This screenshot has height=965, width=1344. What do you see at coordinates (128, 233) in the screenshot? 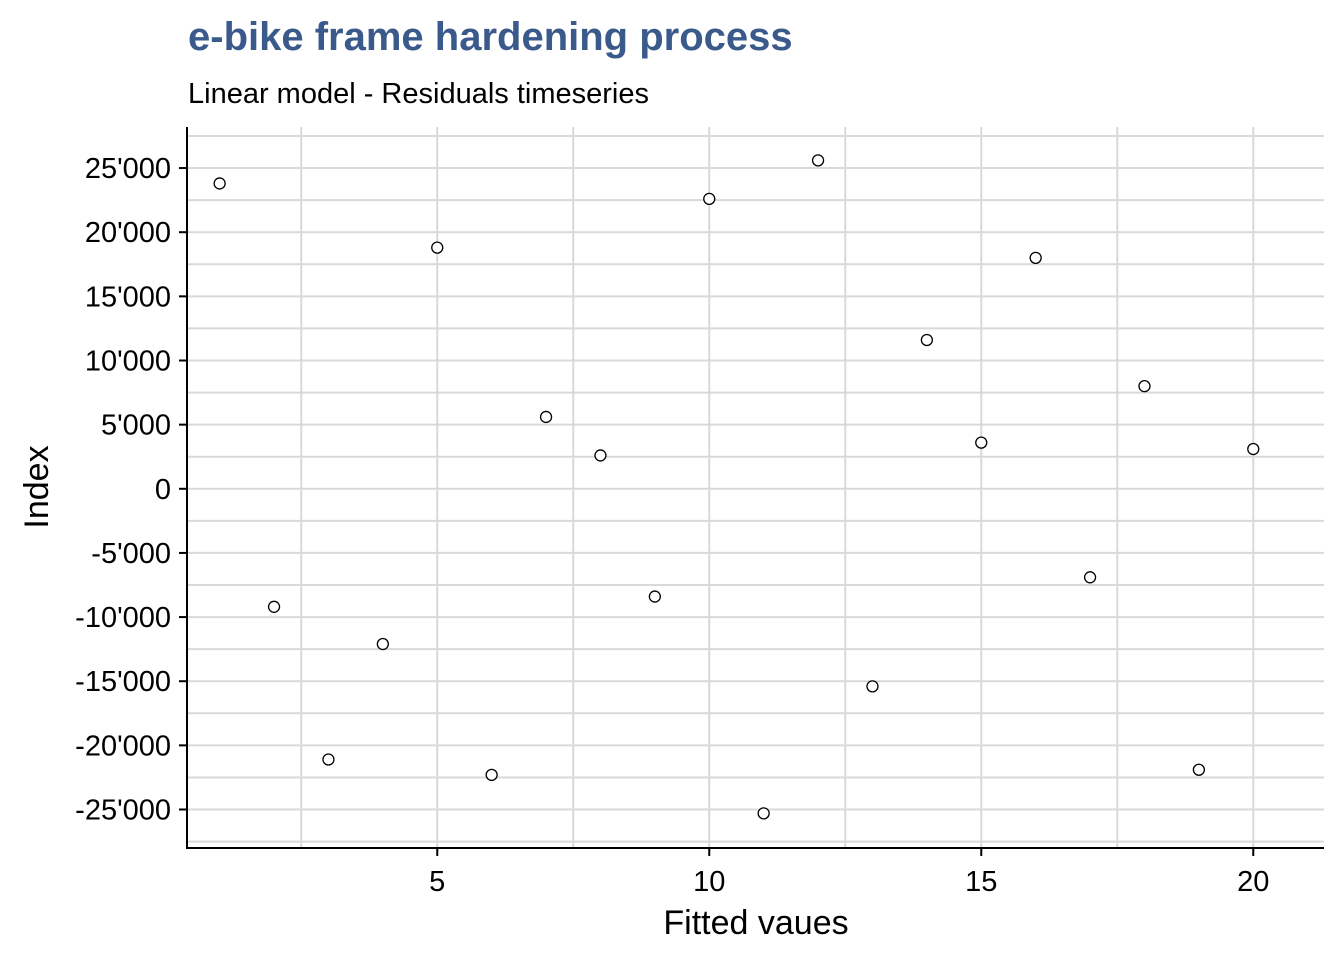
I see `y-tick-label: 20'000` at bounding box center [128, 233].